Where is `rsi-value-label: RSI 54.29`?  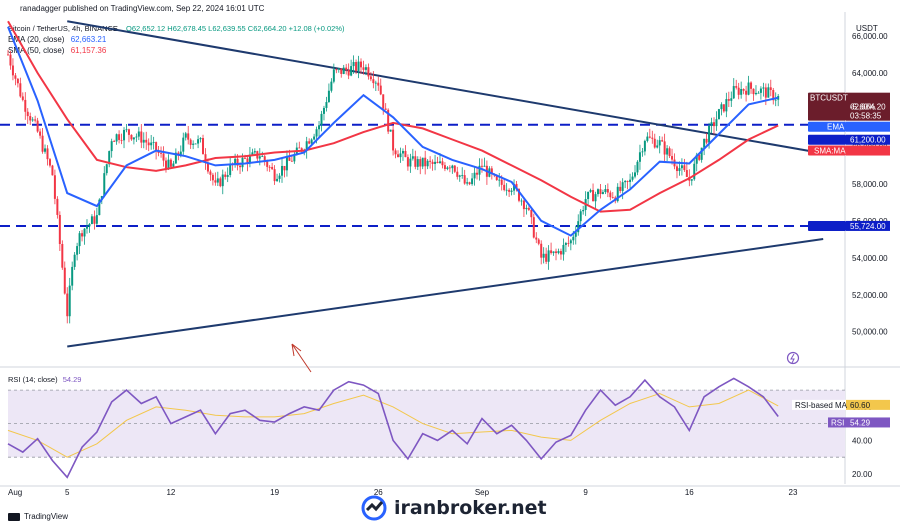 rsi-value-label: RSI 54.29 is located at coordinates (859, 422).